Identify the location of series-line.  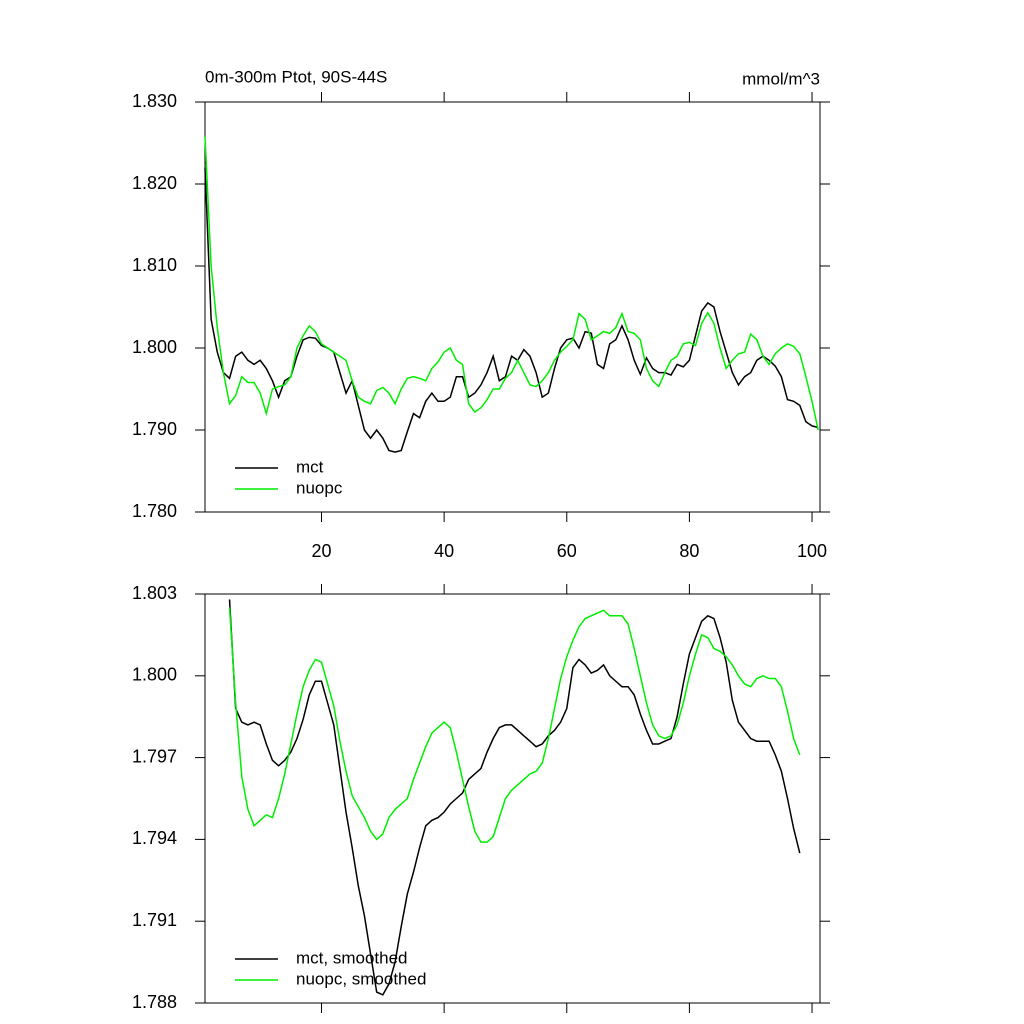
(514, 725).